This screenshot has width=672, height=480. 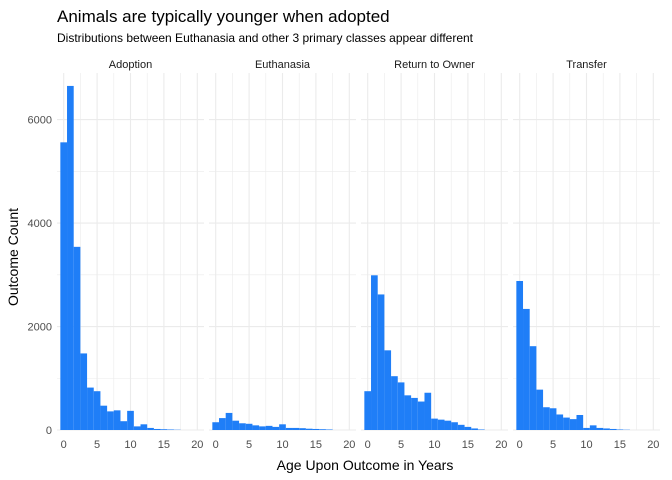 I want to click on y-tick-label: 6000, so click(x=40, y=121).